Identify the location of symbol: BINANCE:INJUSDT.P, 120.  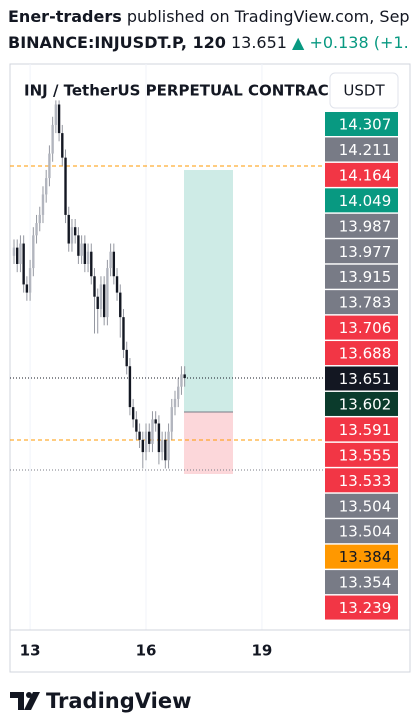
(117, 42).